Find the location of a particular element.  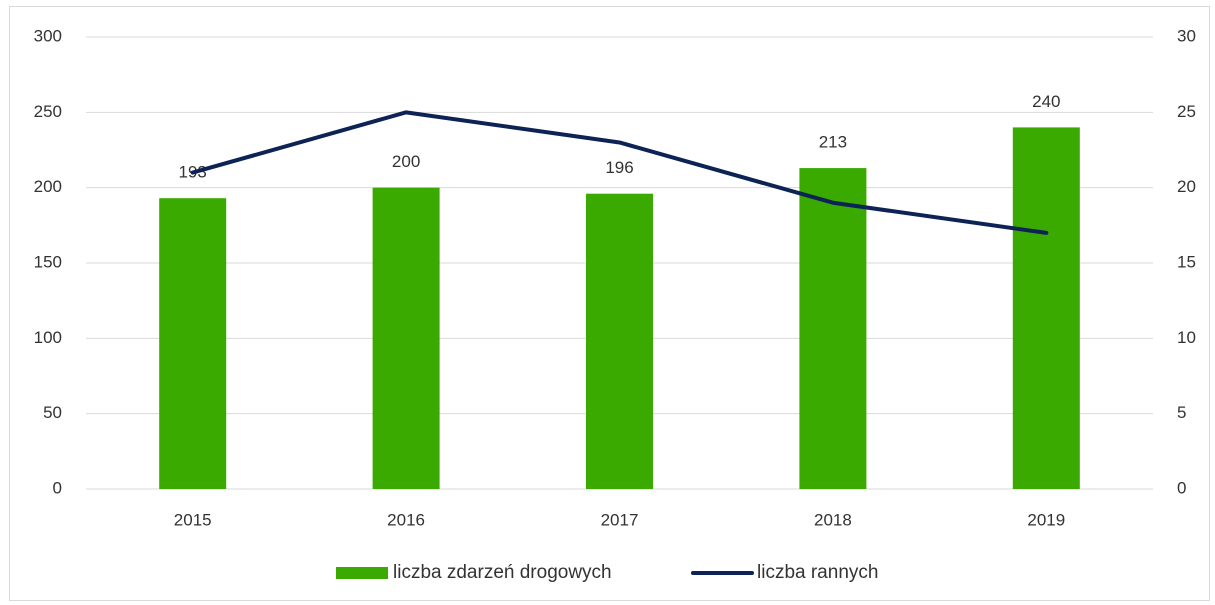

data-label: 200 is located at coordinates (406, 161).